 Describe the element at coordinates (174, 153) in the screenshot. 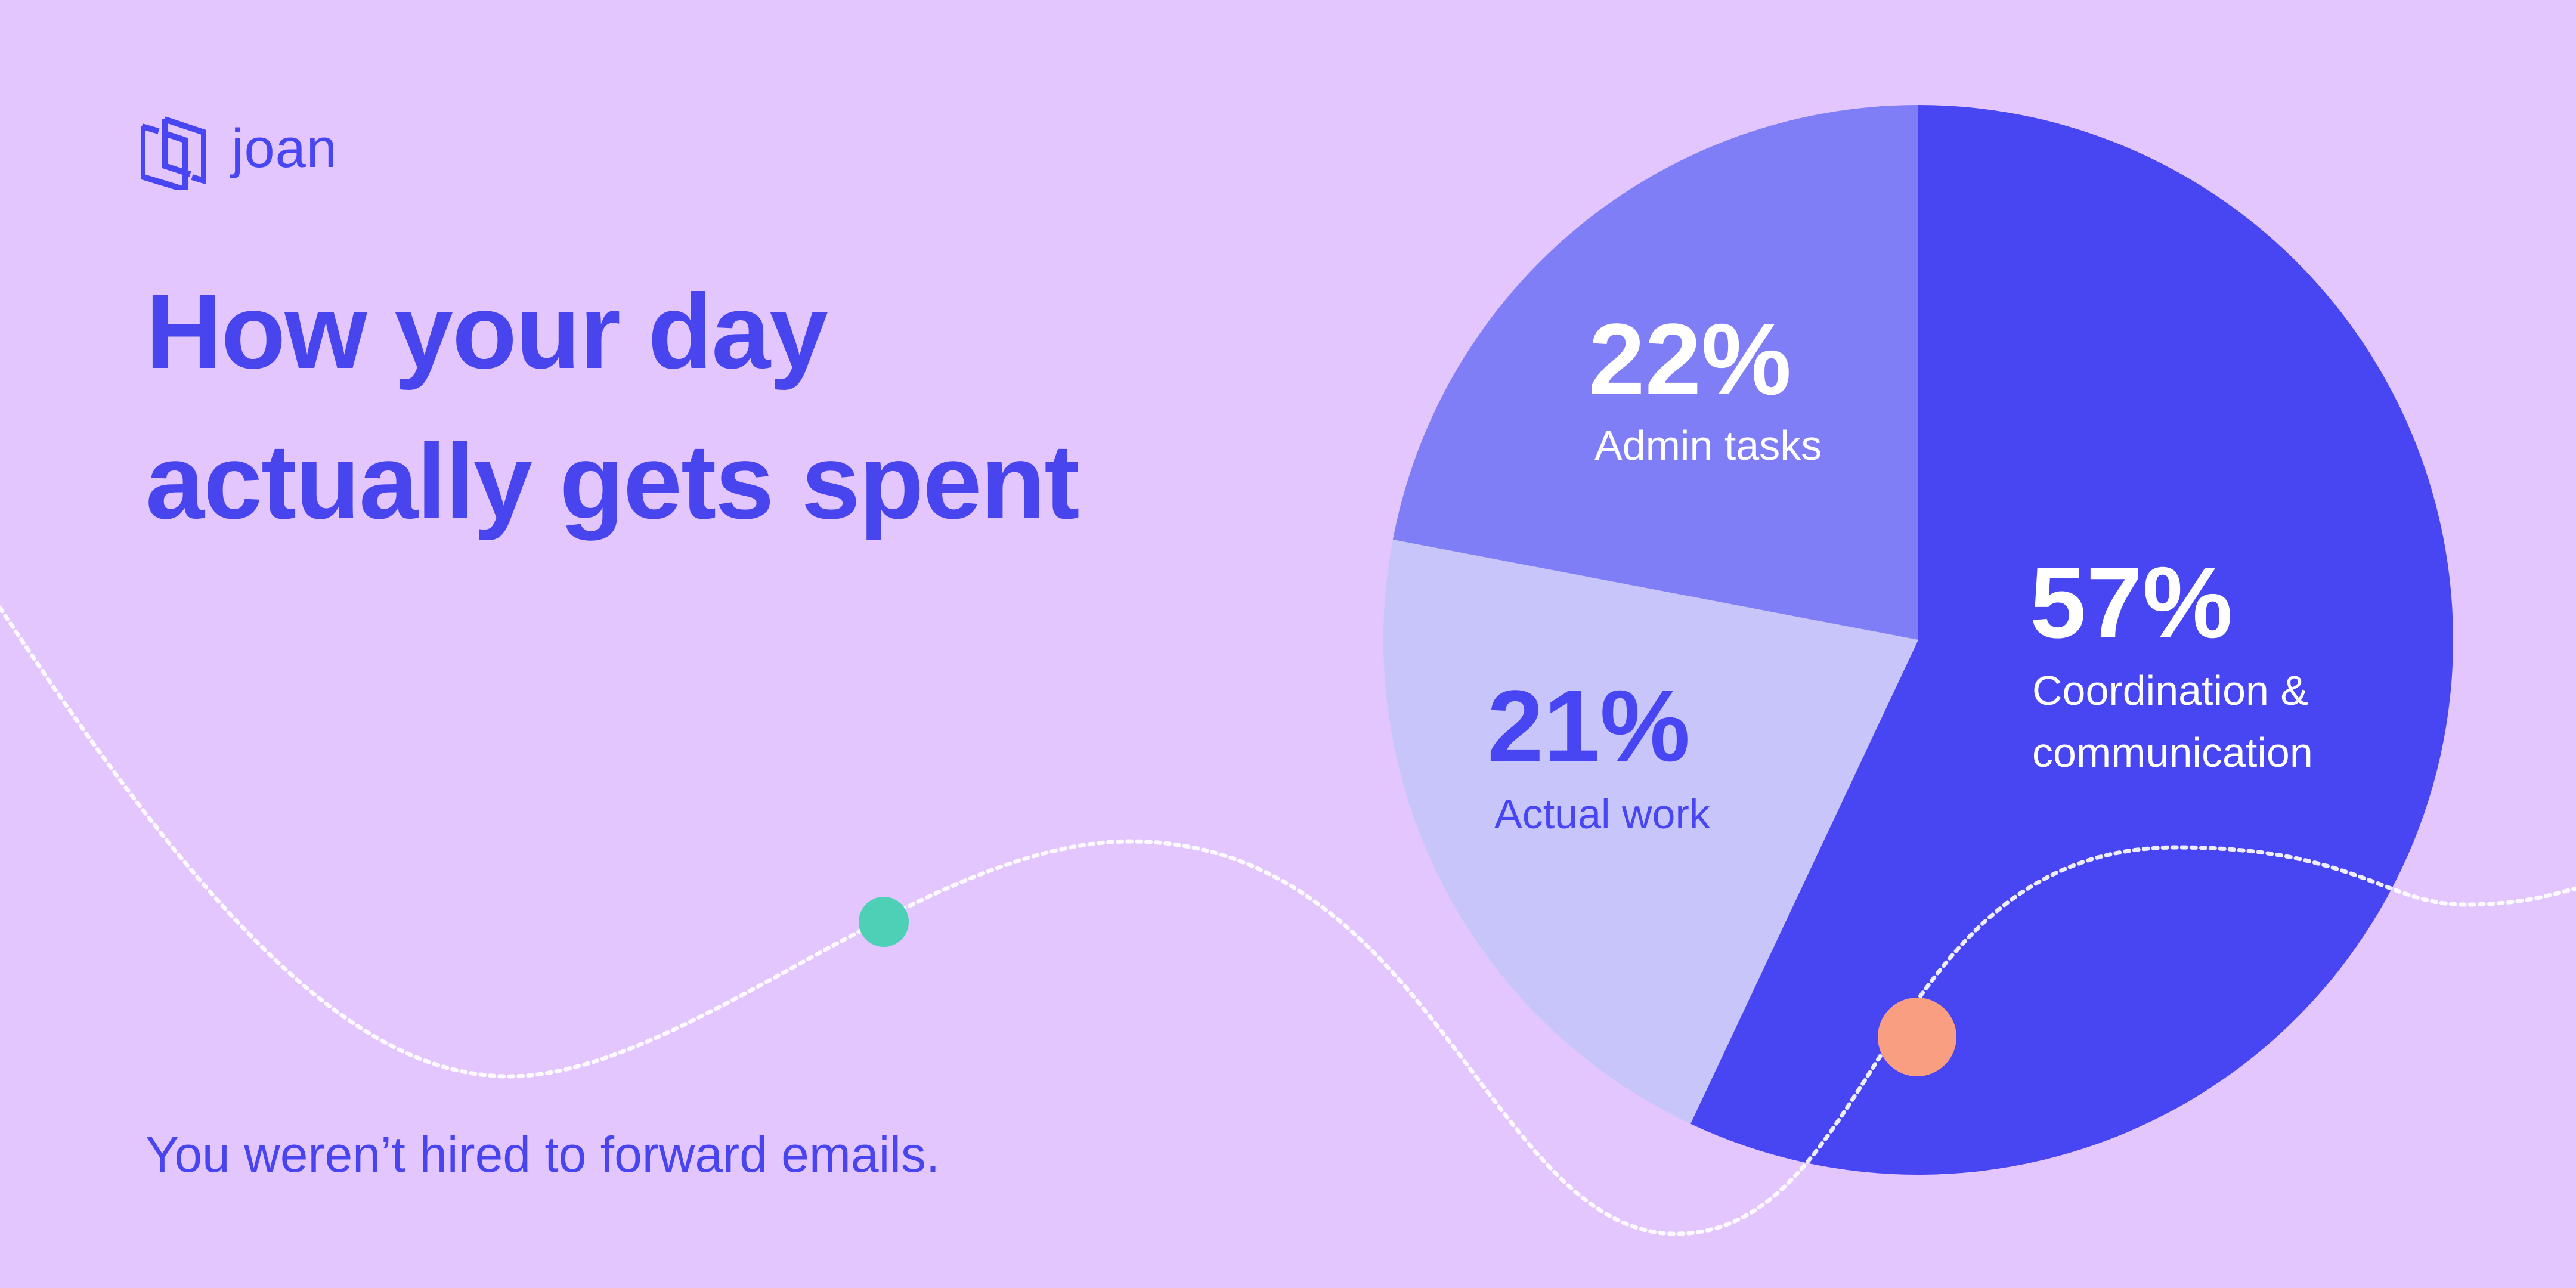

I see `joan-logo-icon` at that location.